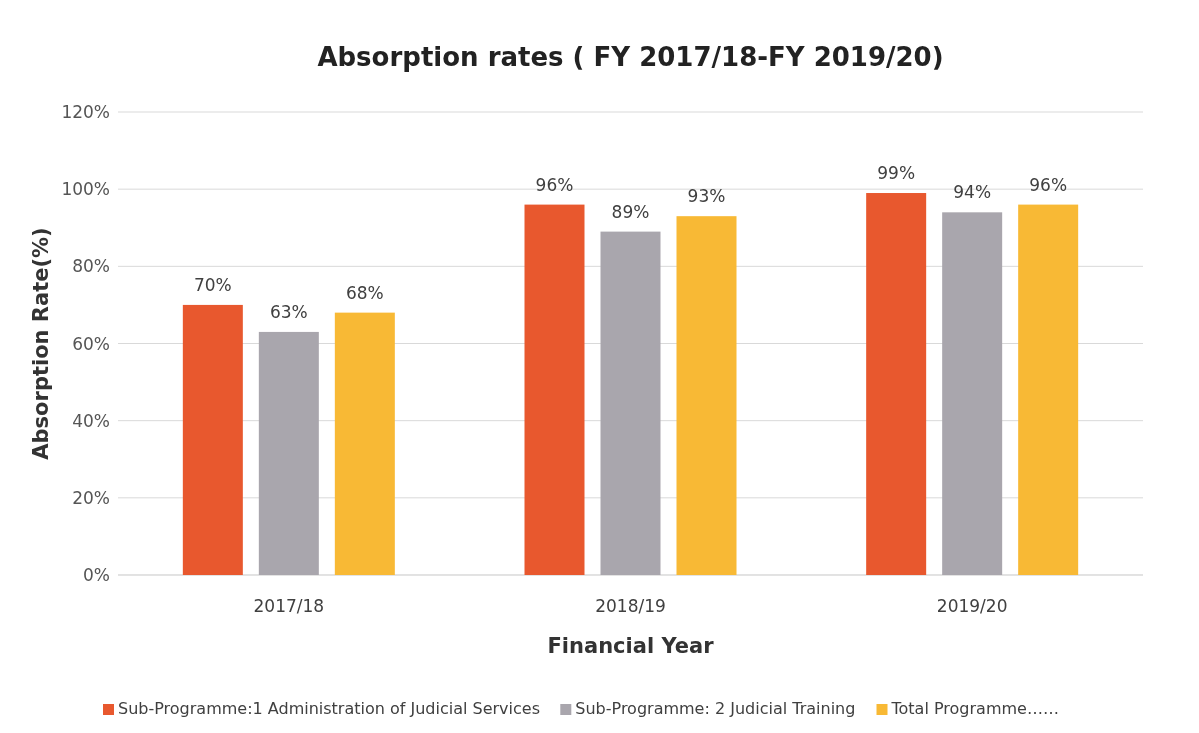 This screenshot has width=1199, height=733. What do you see at coordinates (364, 292) in the screenshot?
I see `data-label: 68%` at bounding box center [364, 292].